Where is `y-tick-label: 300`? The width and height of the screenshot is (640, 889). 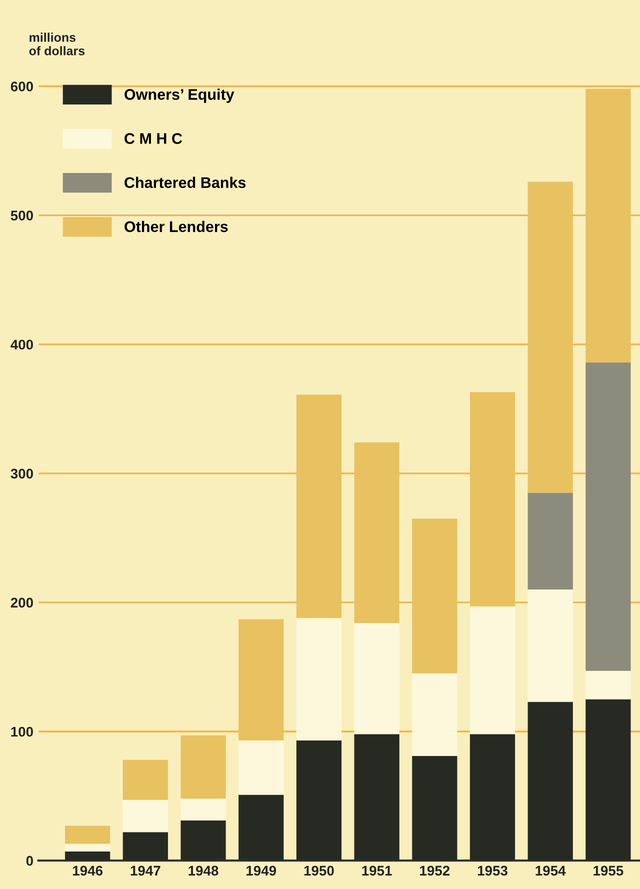
y-tick-label: 300 is located at coordinates (21, 473).